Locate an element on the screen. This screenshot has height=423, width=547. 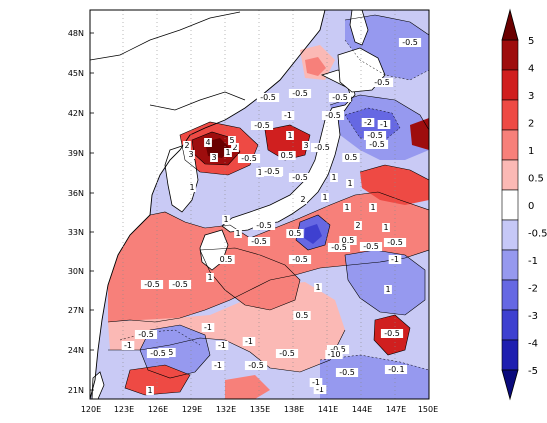
latitude-axis: 48N 45N 42N 39N 36N 33N 30N 27N 24N 21N is located at coordinates (76, 212).